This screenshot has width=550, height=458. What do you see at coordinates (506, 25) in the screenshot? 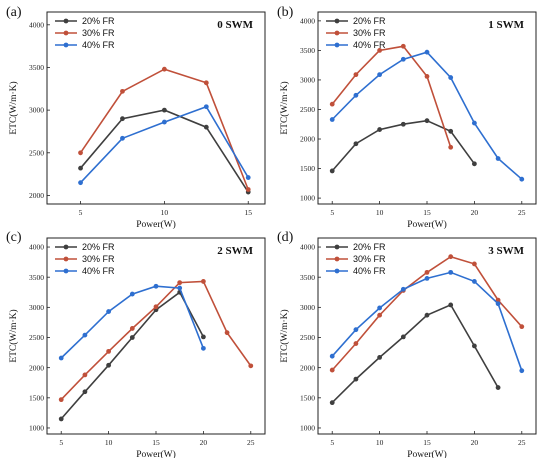
I see `panel-title: 1 SWM` at bounding box center [506, 25].